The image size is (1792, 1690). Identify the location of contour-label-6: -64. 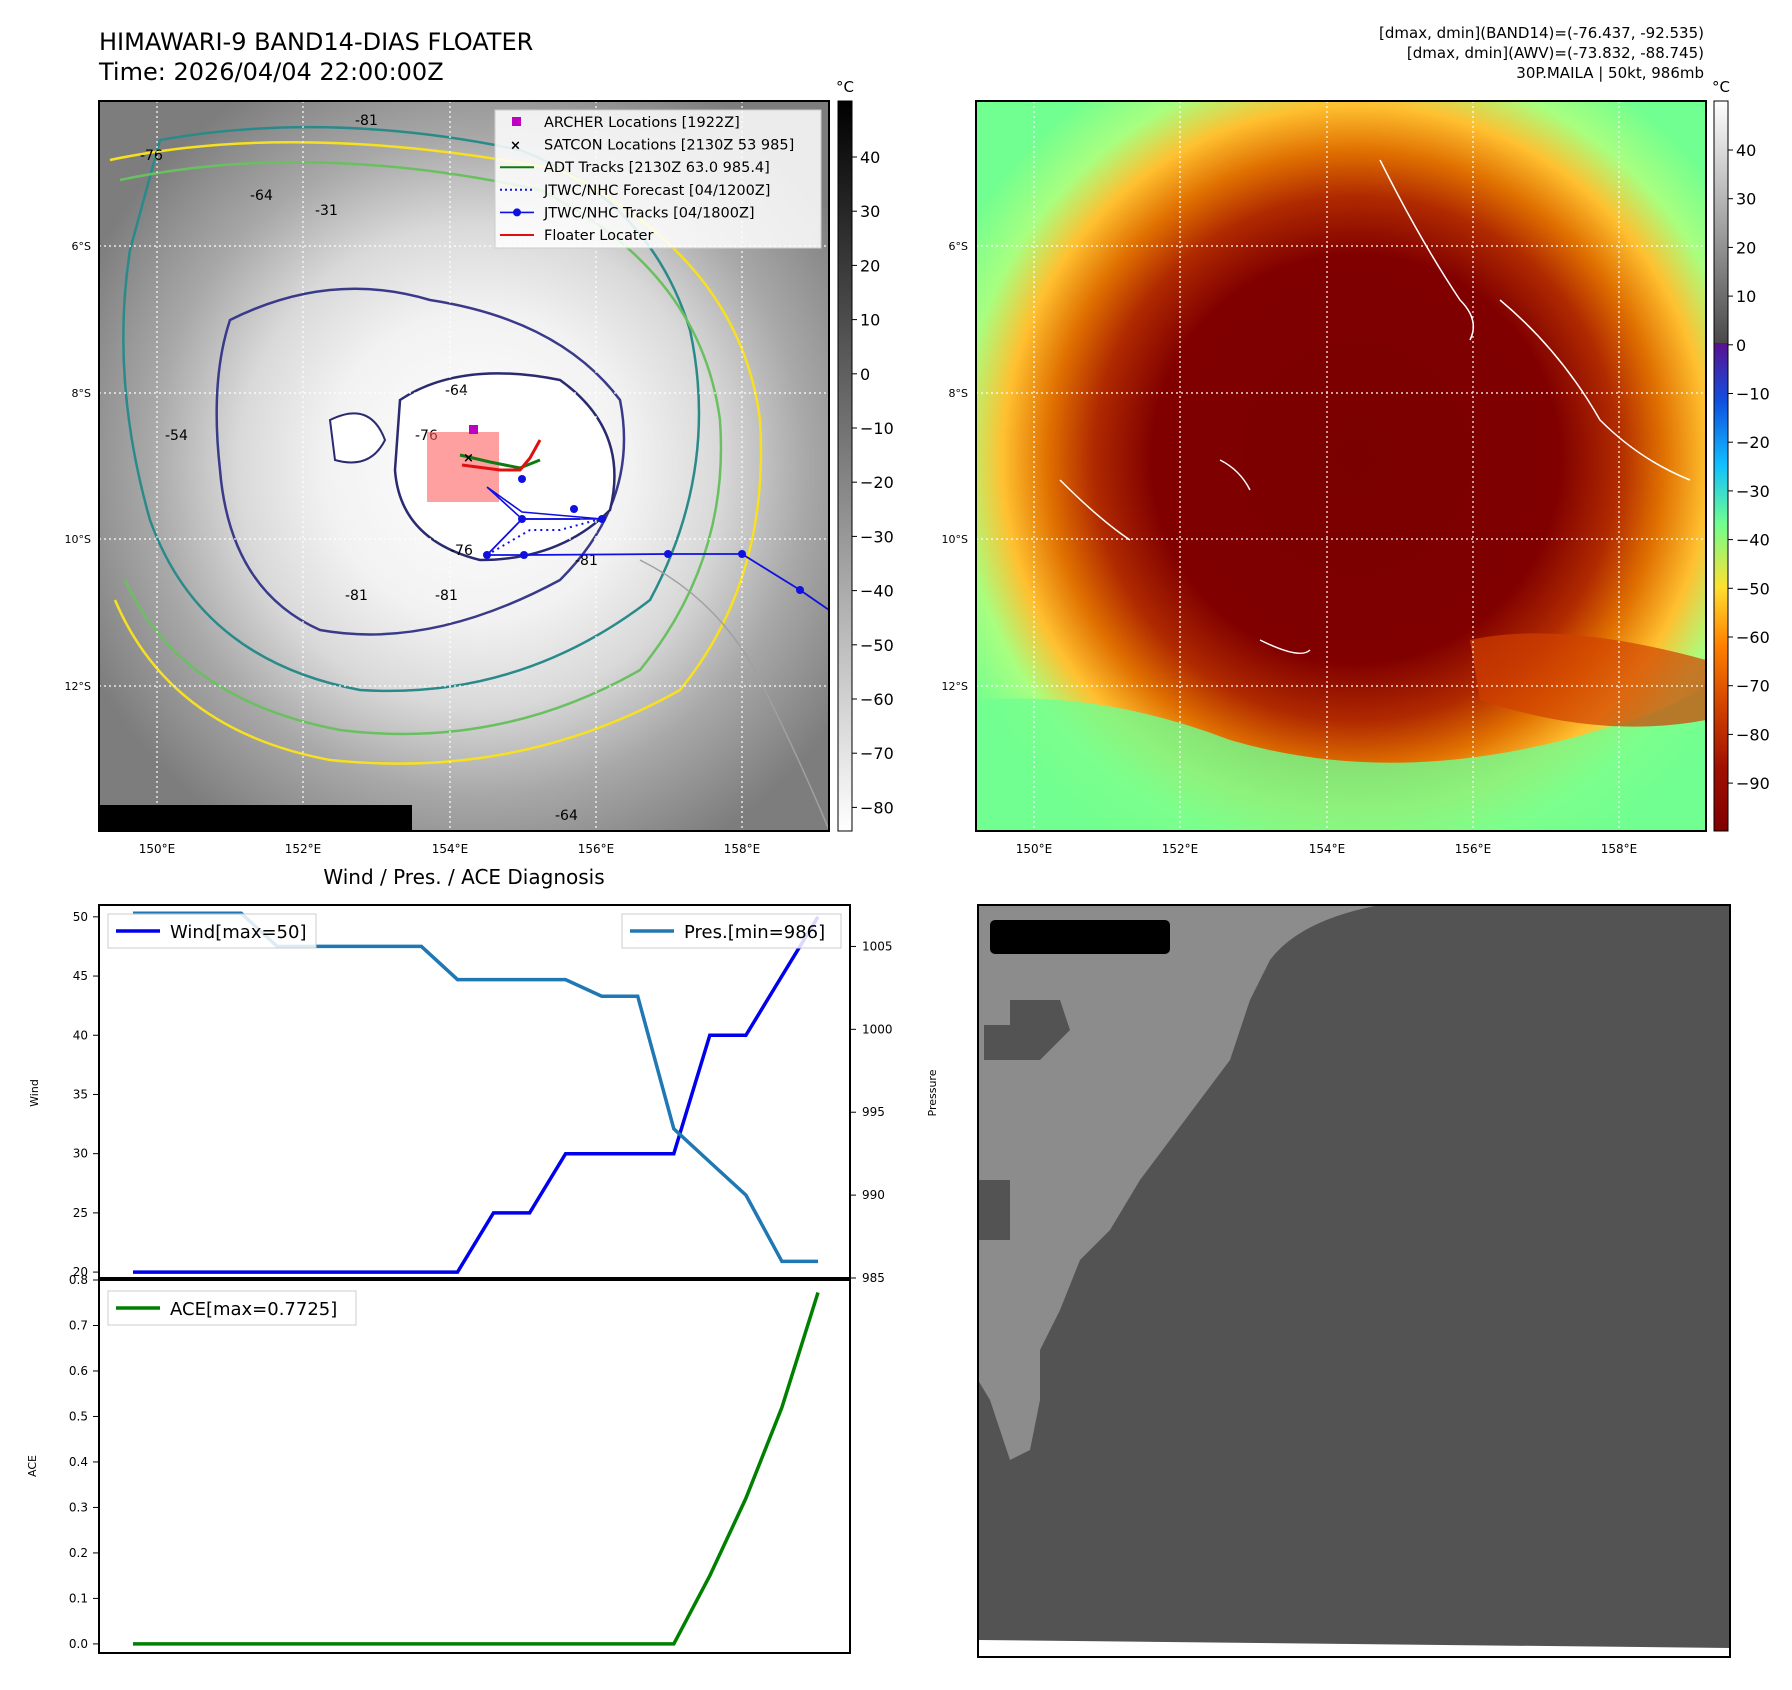
(456, 391).